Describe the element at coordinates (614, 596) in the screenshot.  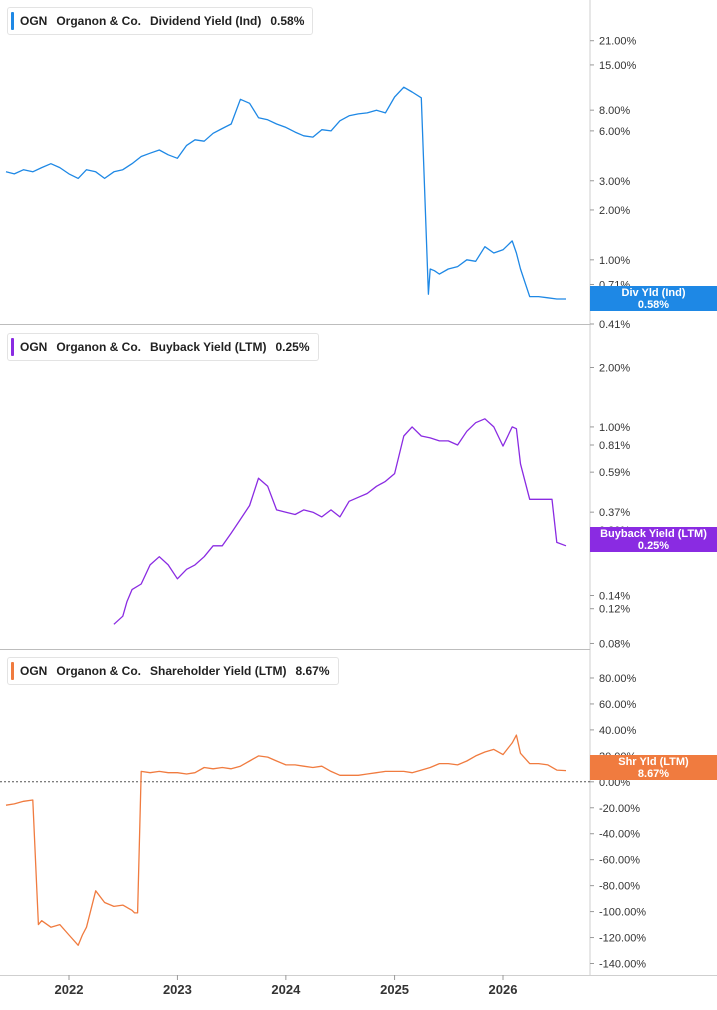
I see `y-tick-label: 0.14%` at that location.